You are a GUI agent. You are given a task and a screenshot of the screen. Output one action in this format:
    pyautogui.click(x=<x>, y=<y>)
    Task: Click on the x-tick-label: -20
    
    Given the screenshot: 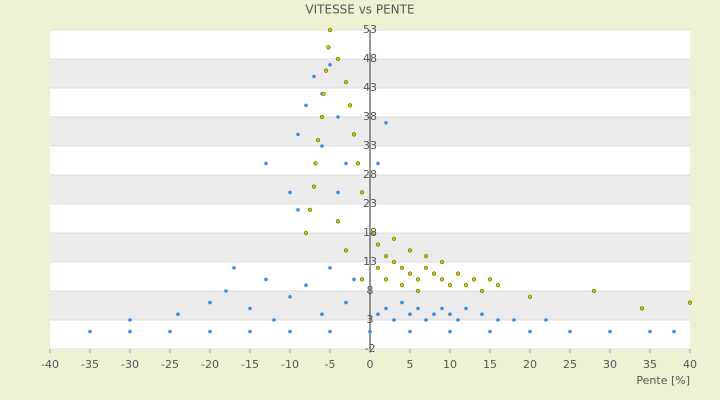 What is the action you would take?
    pyautogui.click(x=210, y=364)
    